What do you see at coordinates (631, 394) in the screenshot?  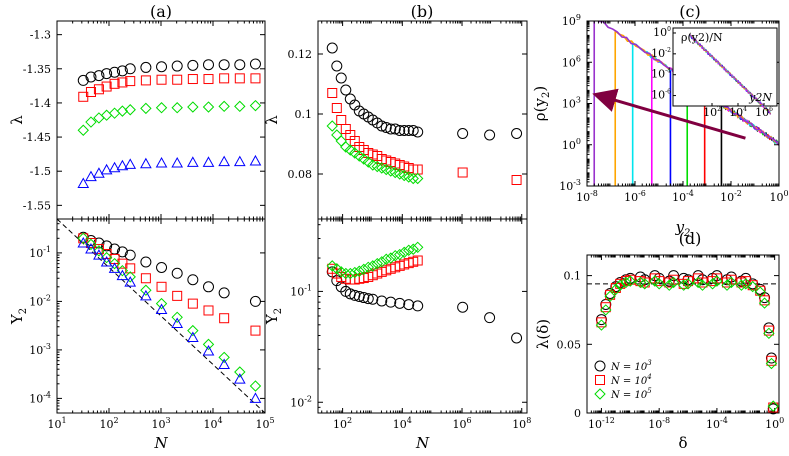 I see `legend-label: N = 105` at bounding box center [631, 394].